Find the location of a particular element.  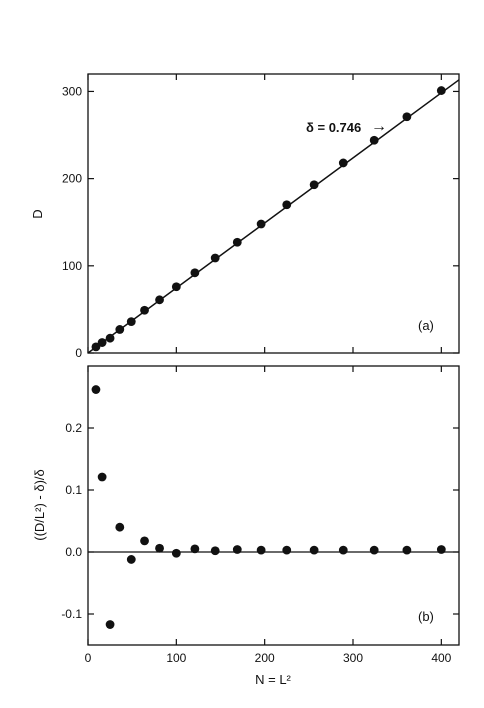

x-axis-title: N = L² is located at coordinates (273, 679).